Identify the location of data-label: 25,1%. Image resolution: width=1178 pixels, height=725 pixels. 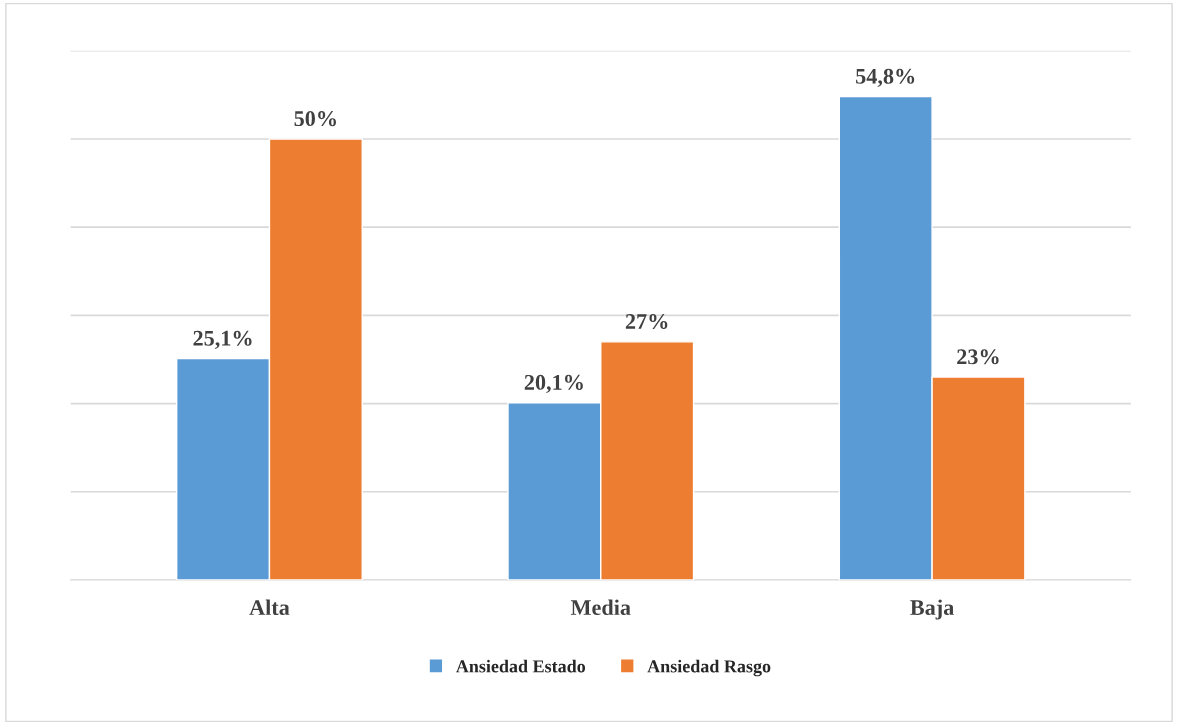
(222, 339).